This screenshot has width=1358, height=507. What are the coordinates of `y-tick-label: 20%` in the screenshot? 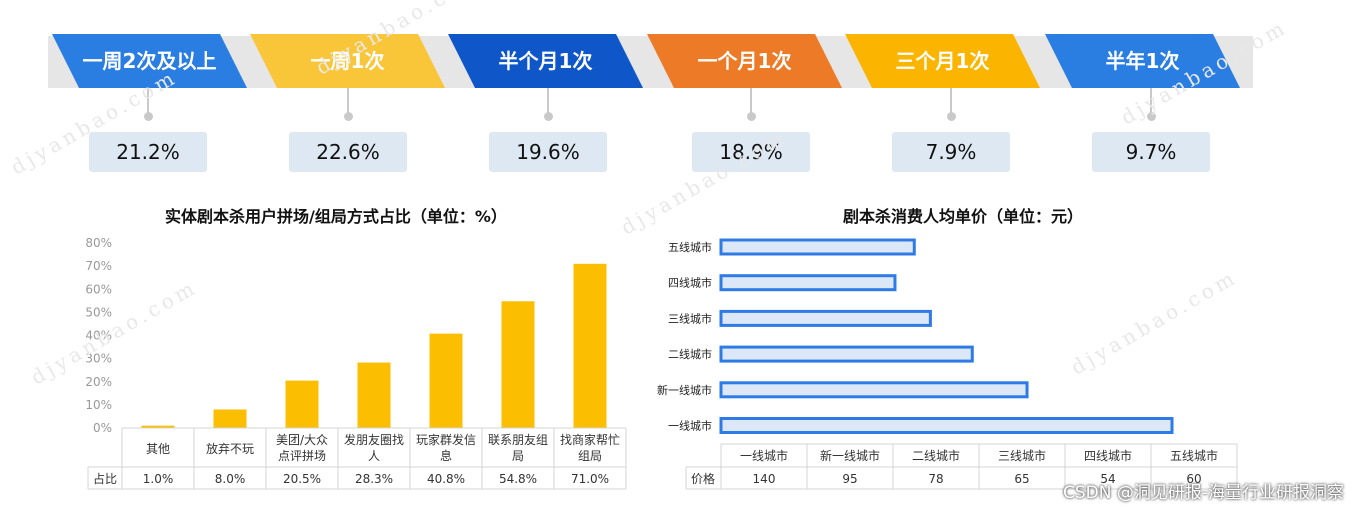 It's located at (98, 382).